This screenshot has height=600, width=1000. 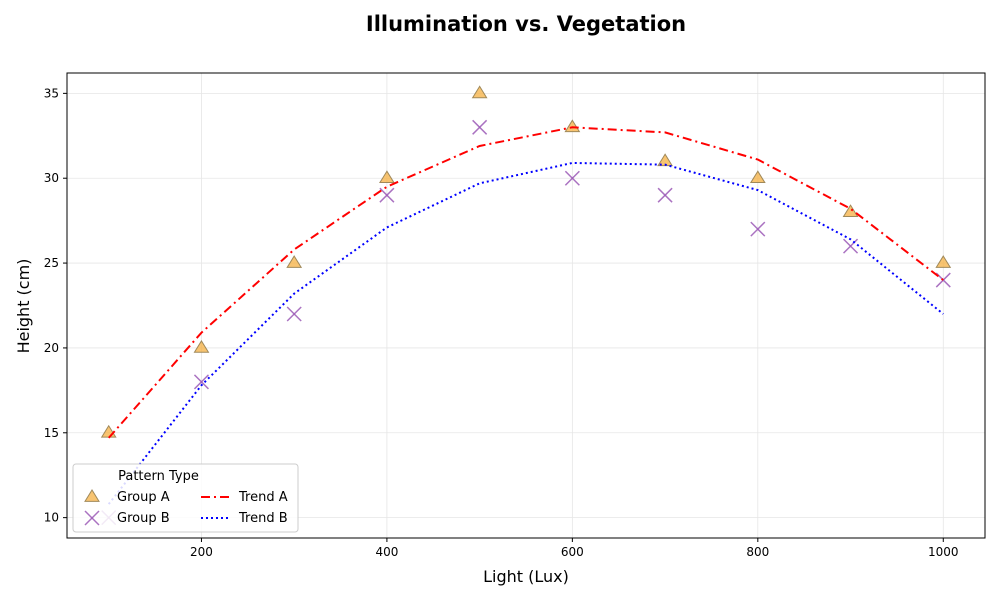 I want to click on legend-label: Group A, so click(x=143, y=497).